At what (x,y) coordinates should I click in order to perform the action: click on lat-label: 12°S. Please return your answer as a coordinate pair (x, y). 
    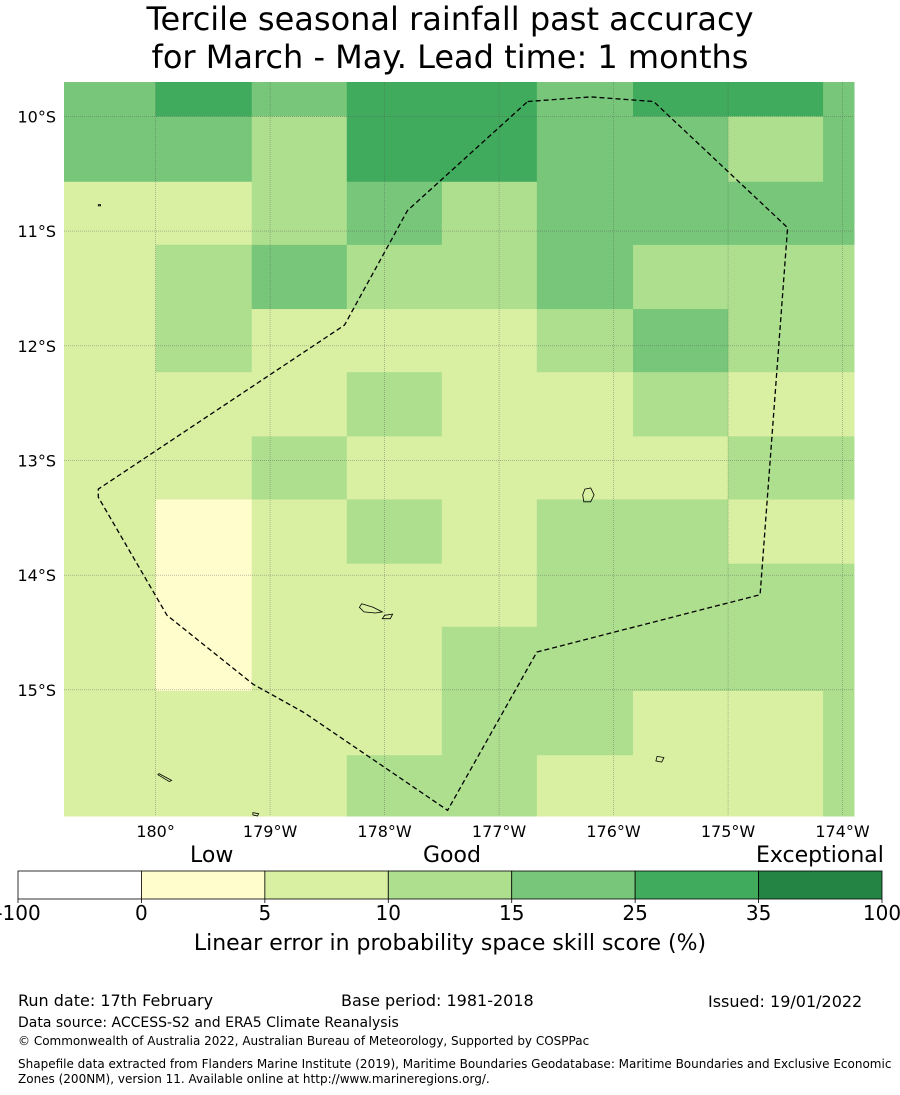
    Looking at the image, I should click on (36, 346).